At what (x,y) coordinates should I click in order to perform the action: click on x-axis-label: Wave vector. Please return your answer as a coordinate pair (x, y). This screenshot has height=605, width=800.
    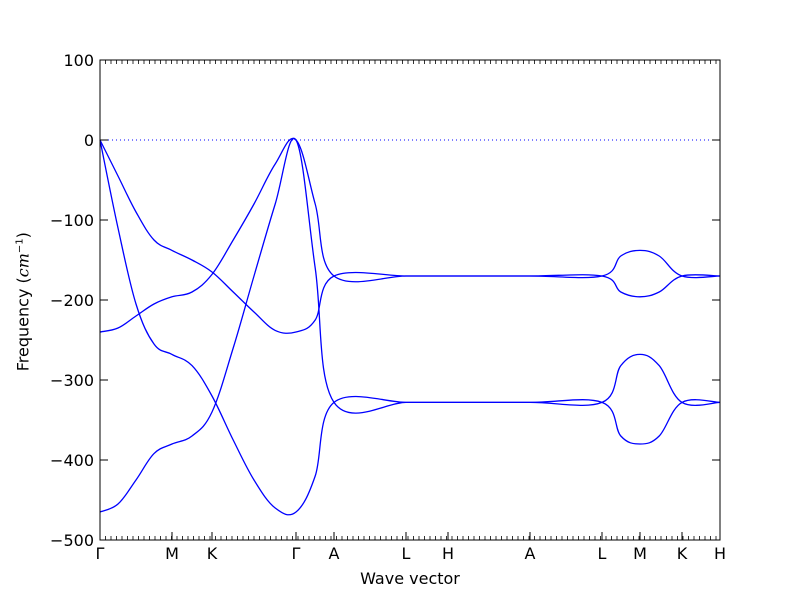
    Looking at the image, I should click on (410, 578).